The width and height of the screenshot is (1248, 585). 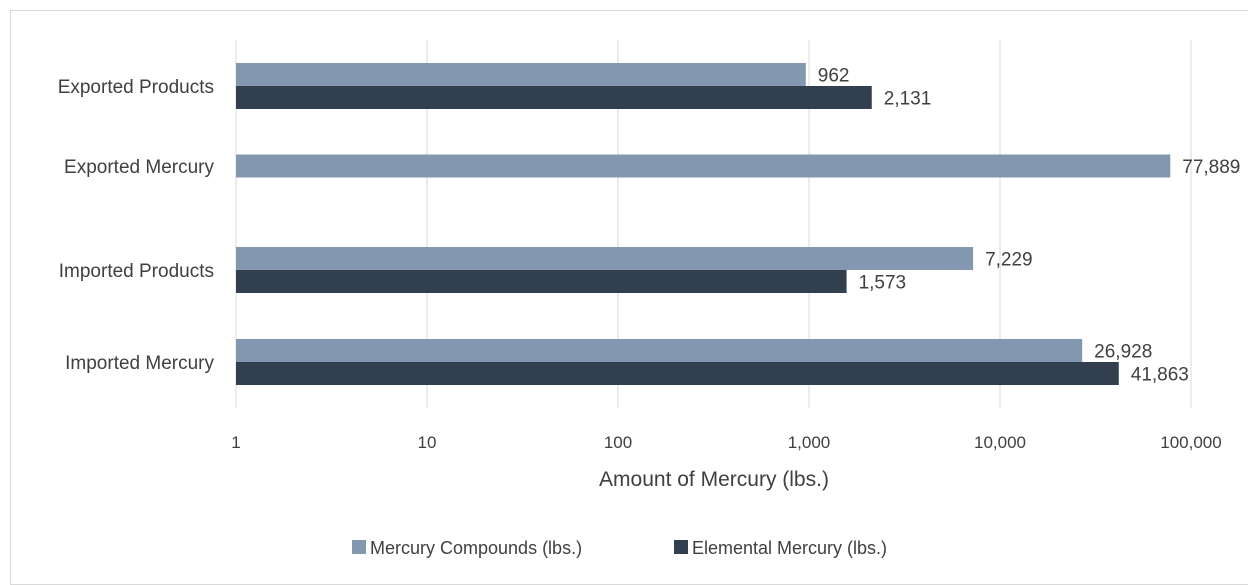 I want to click on x-axis-title: Amount of Mercury (lbs.), so click(x=714, y=479).